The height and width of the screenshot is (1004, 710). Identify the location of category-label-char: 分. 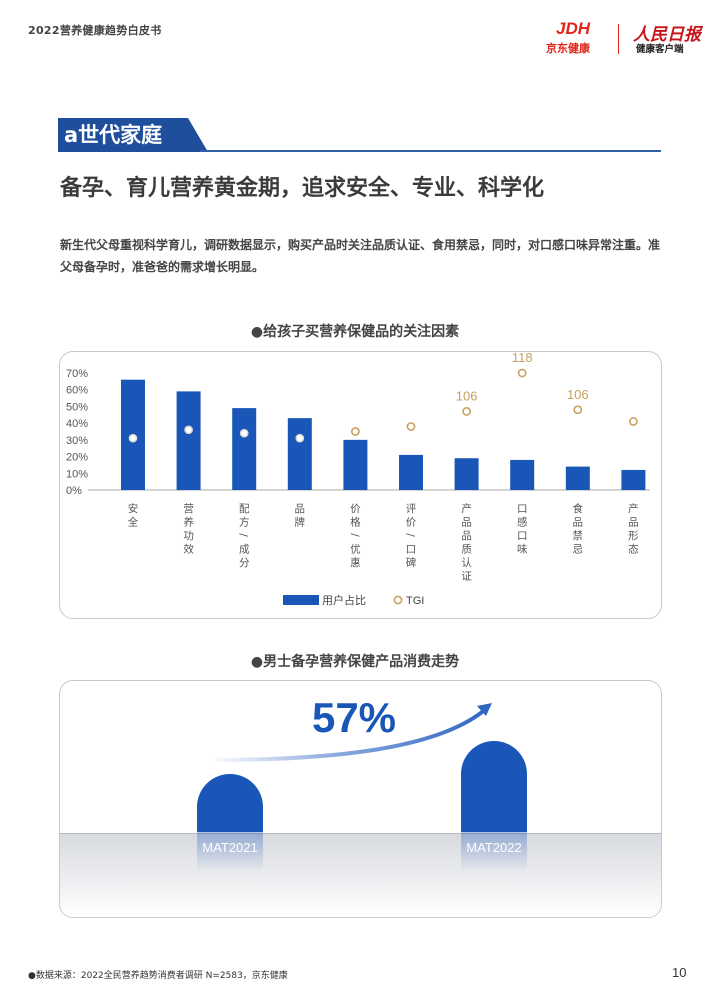
(244, 563).